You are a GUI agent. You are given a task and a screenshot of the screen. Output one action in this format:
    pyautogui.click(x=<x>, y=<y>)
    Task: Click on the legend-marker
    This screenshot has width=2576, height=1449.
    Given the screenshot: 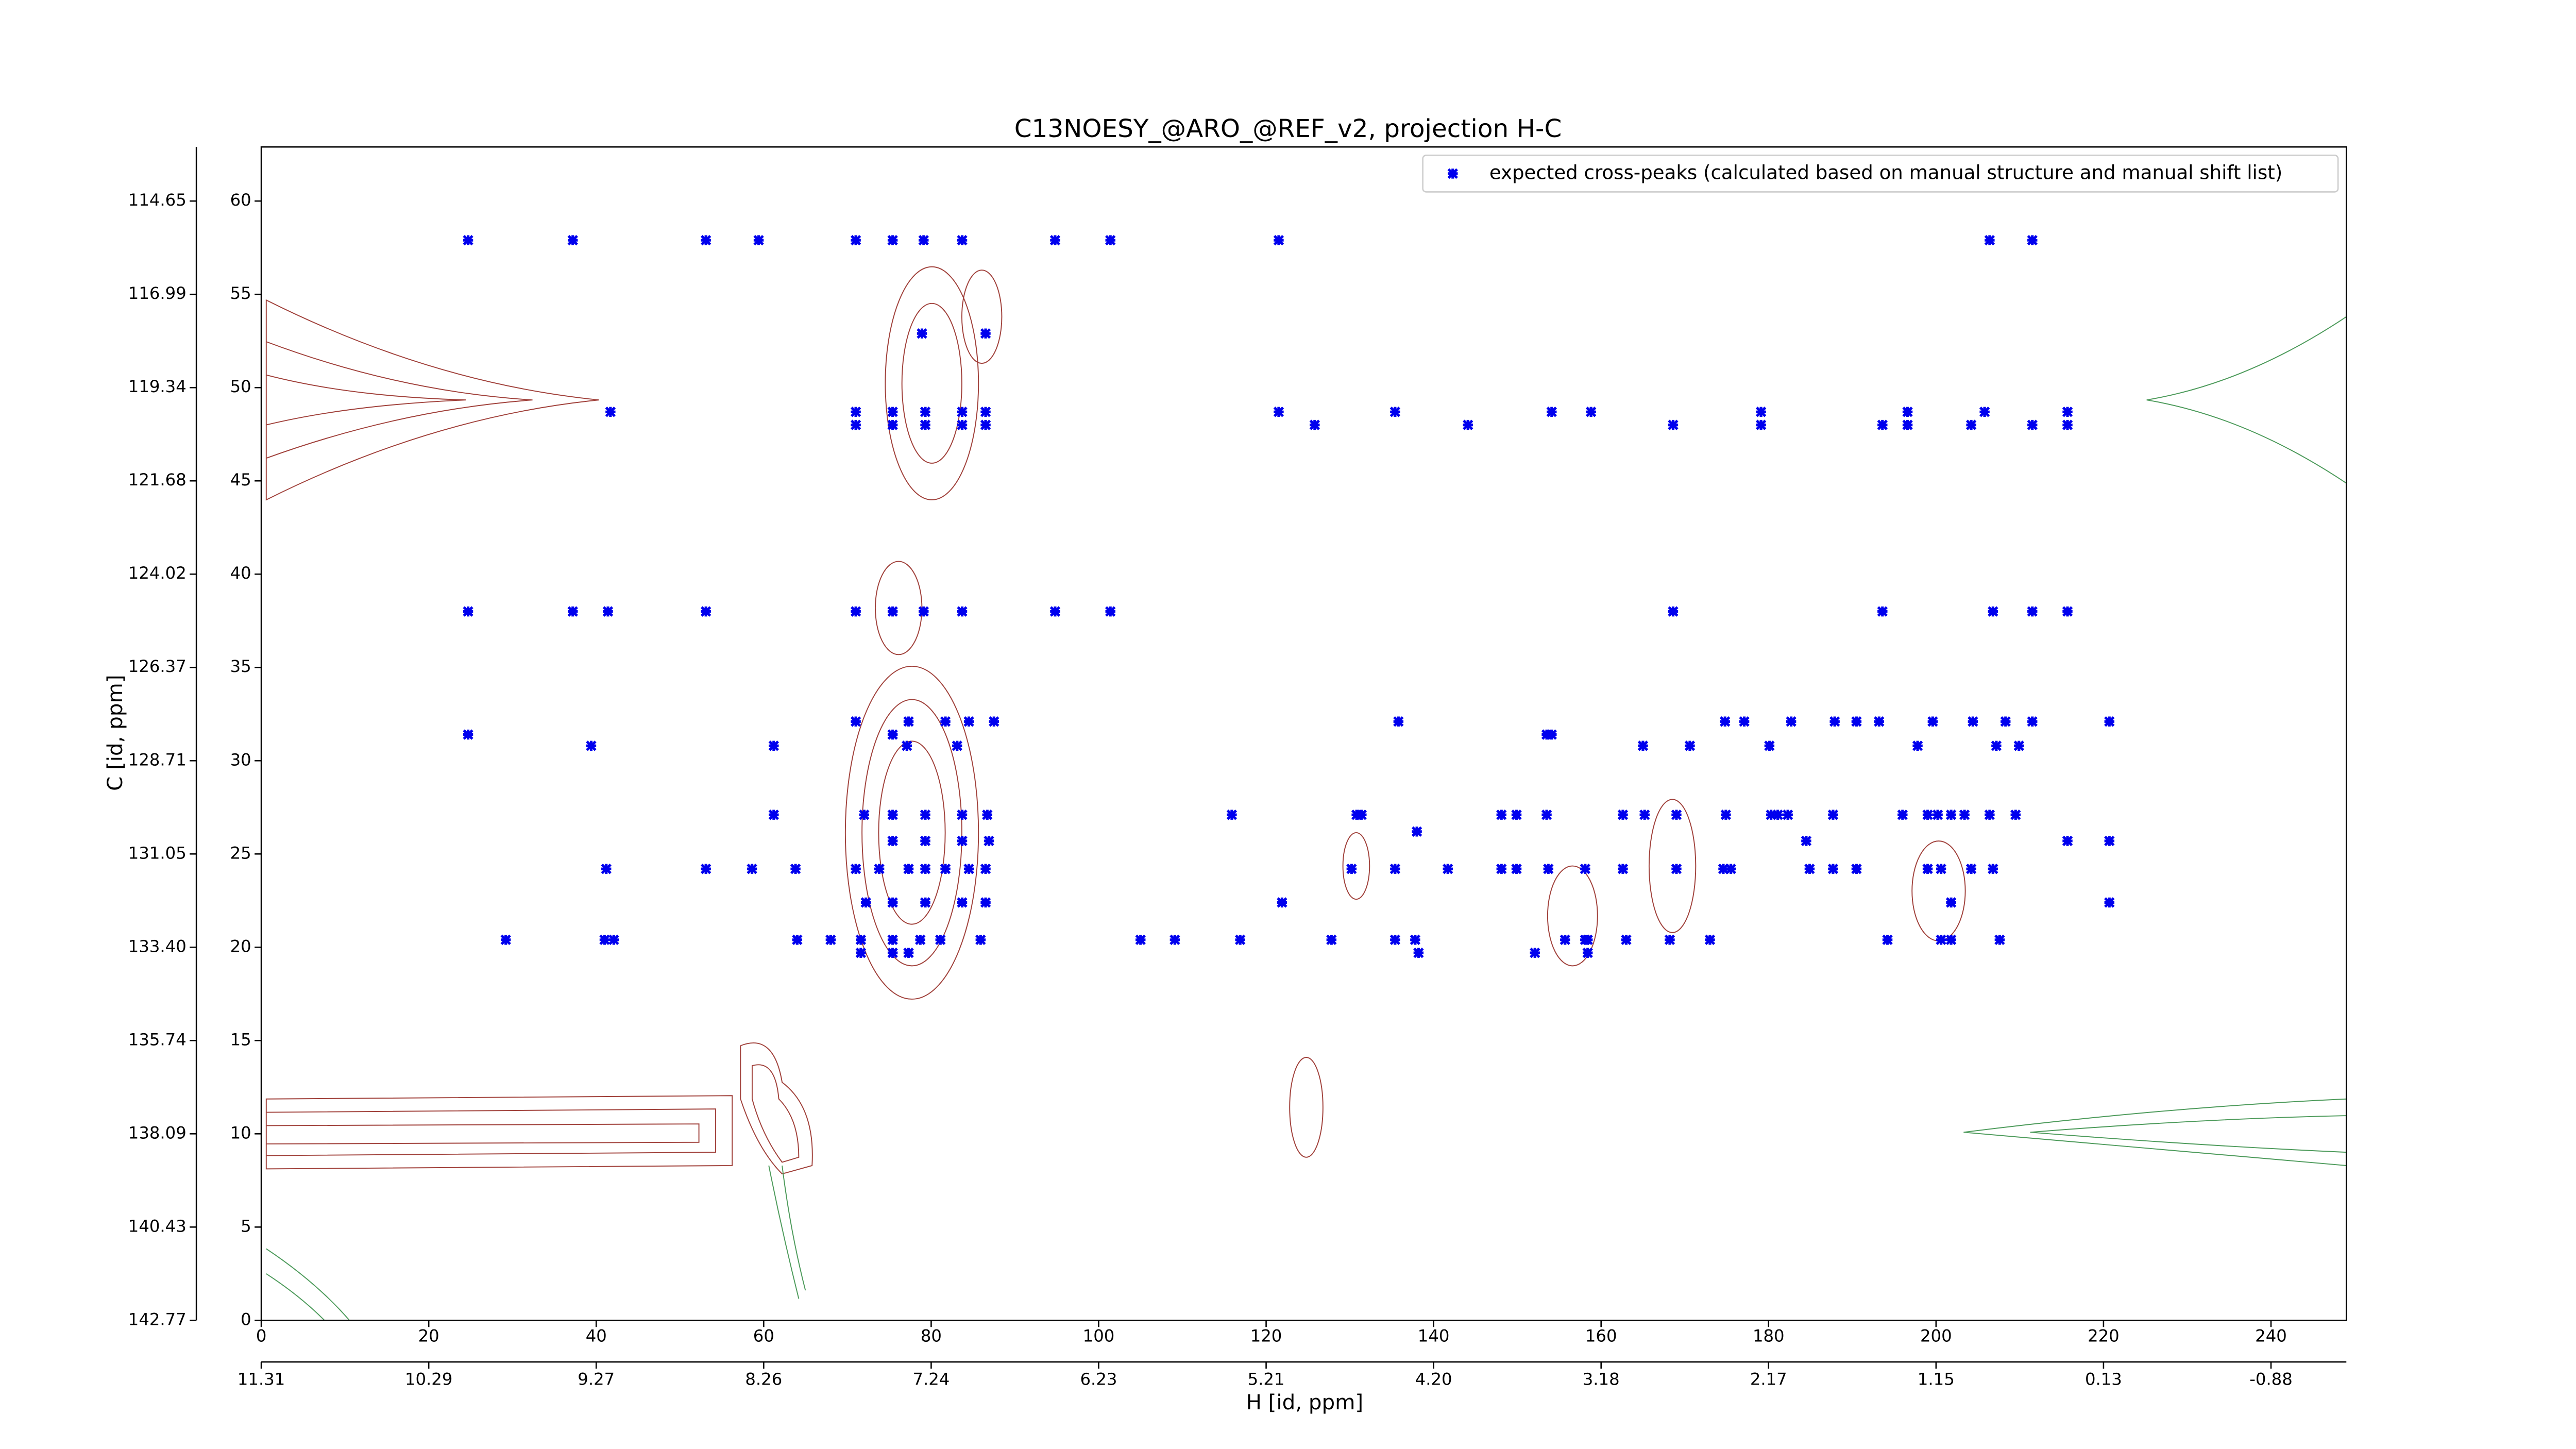 What is the action you would take?
    pyautogui.click(x=1452, y=173)
    